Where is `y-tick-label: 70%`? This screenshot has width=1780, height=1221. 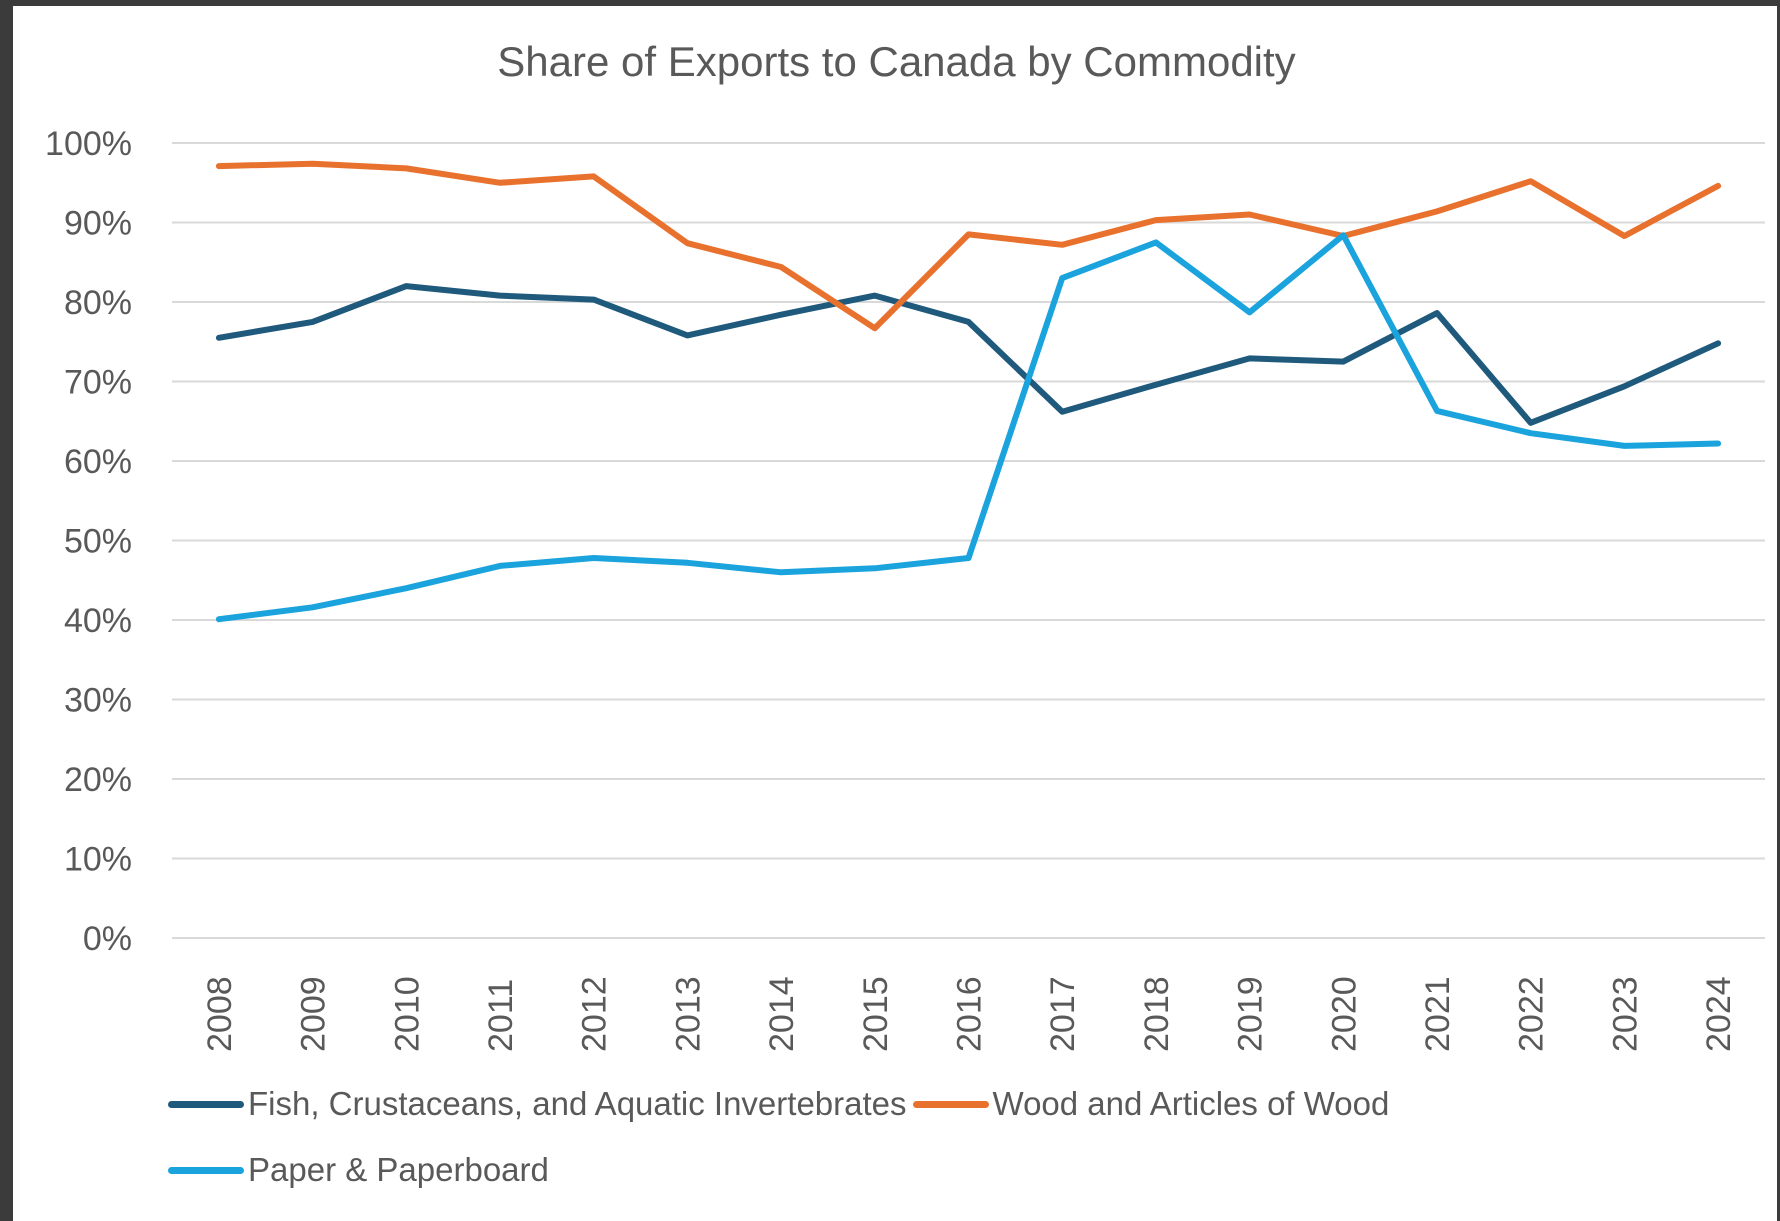 y-tick-label: 70% is located at coordinates (98, 383).